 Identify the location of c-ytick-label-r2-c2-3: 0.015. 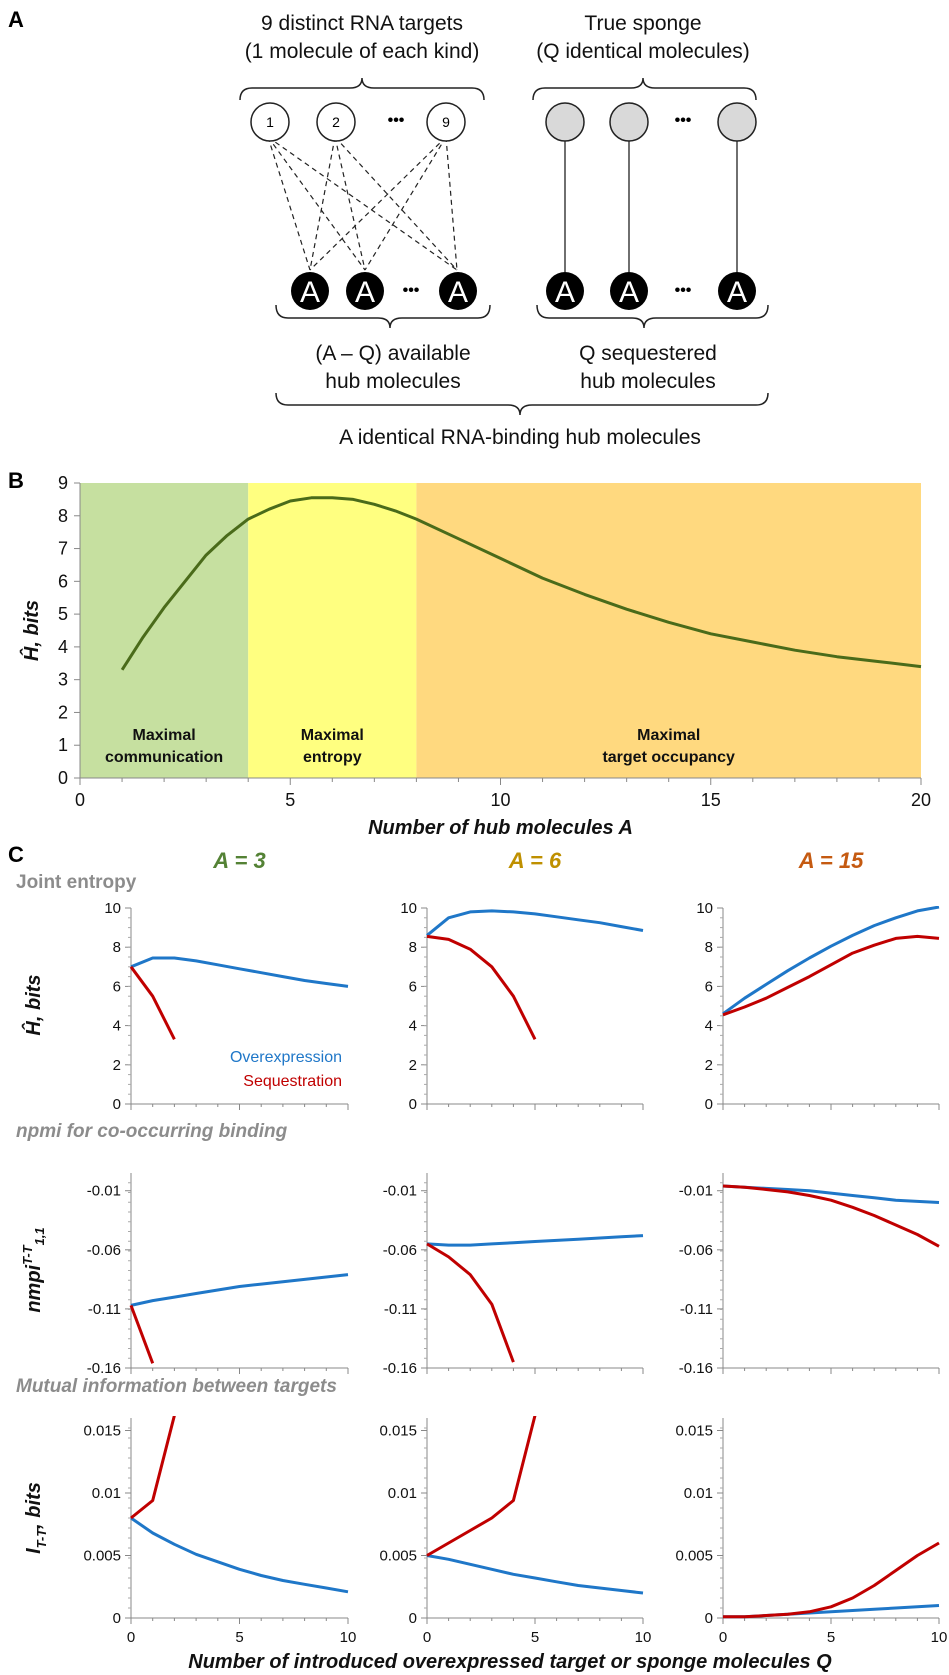
(694, 1431).